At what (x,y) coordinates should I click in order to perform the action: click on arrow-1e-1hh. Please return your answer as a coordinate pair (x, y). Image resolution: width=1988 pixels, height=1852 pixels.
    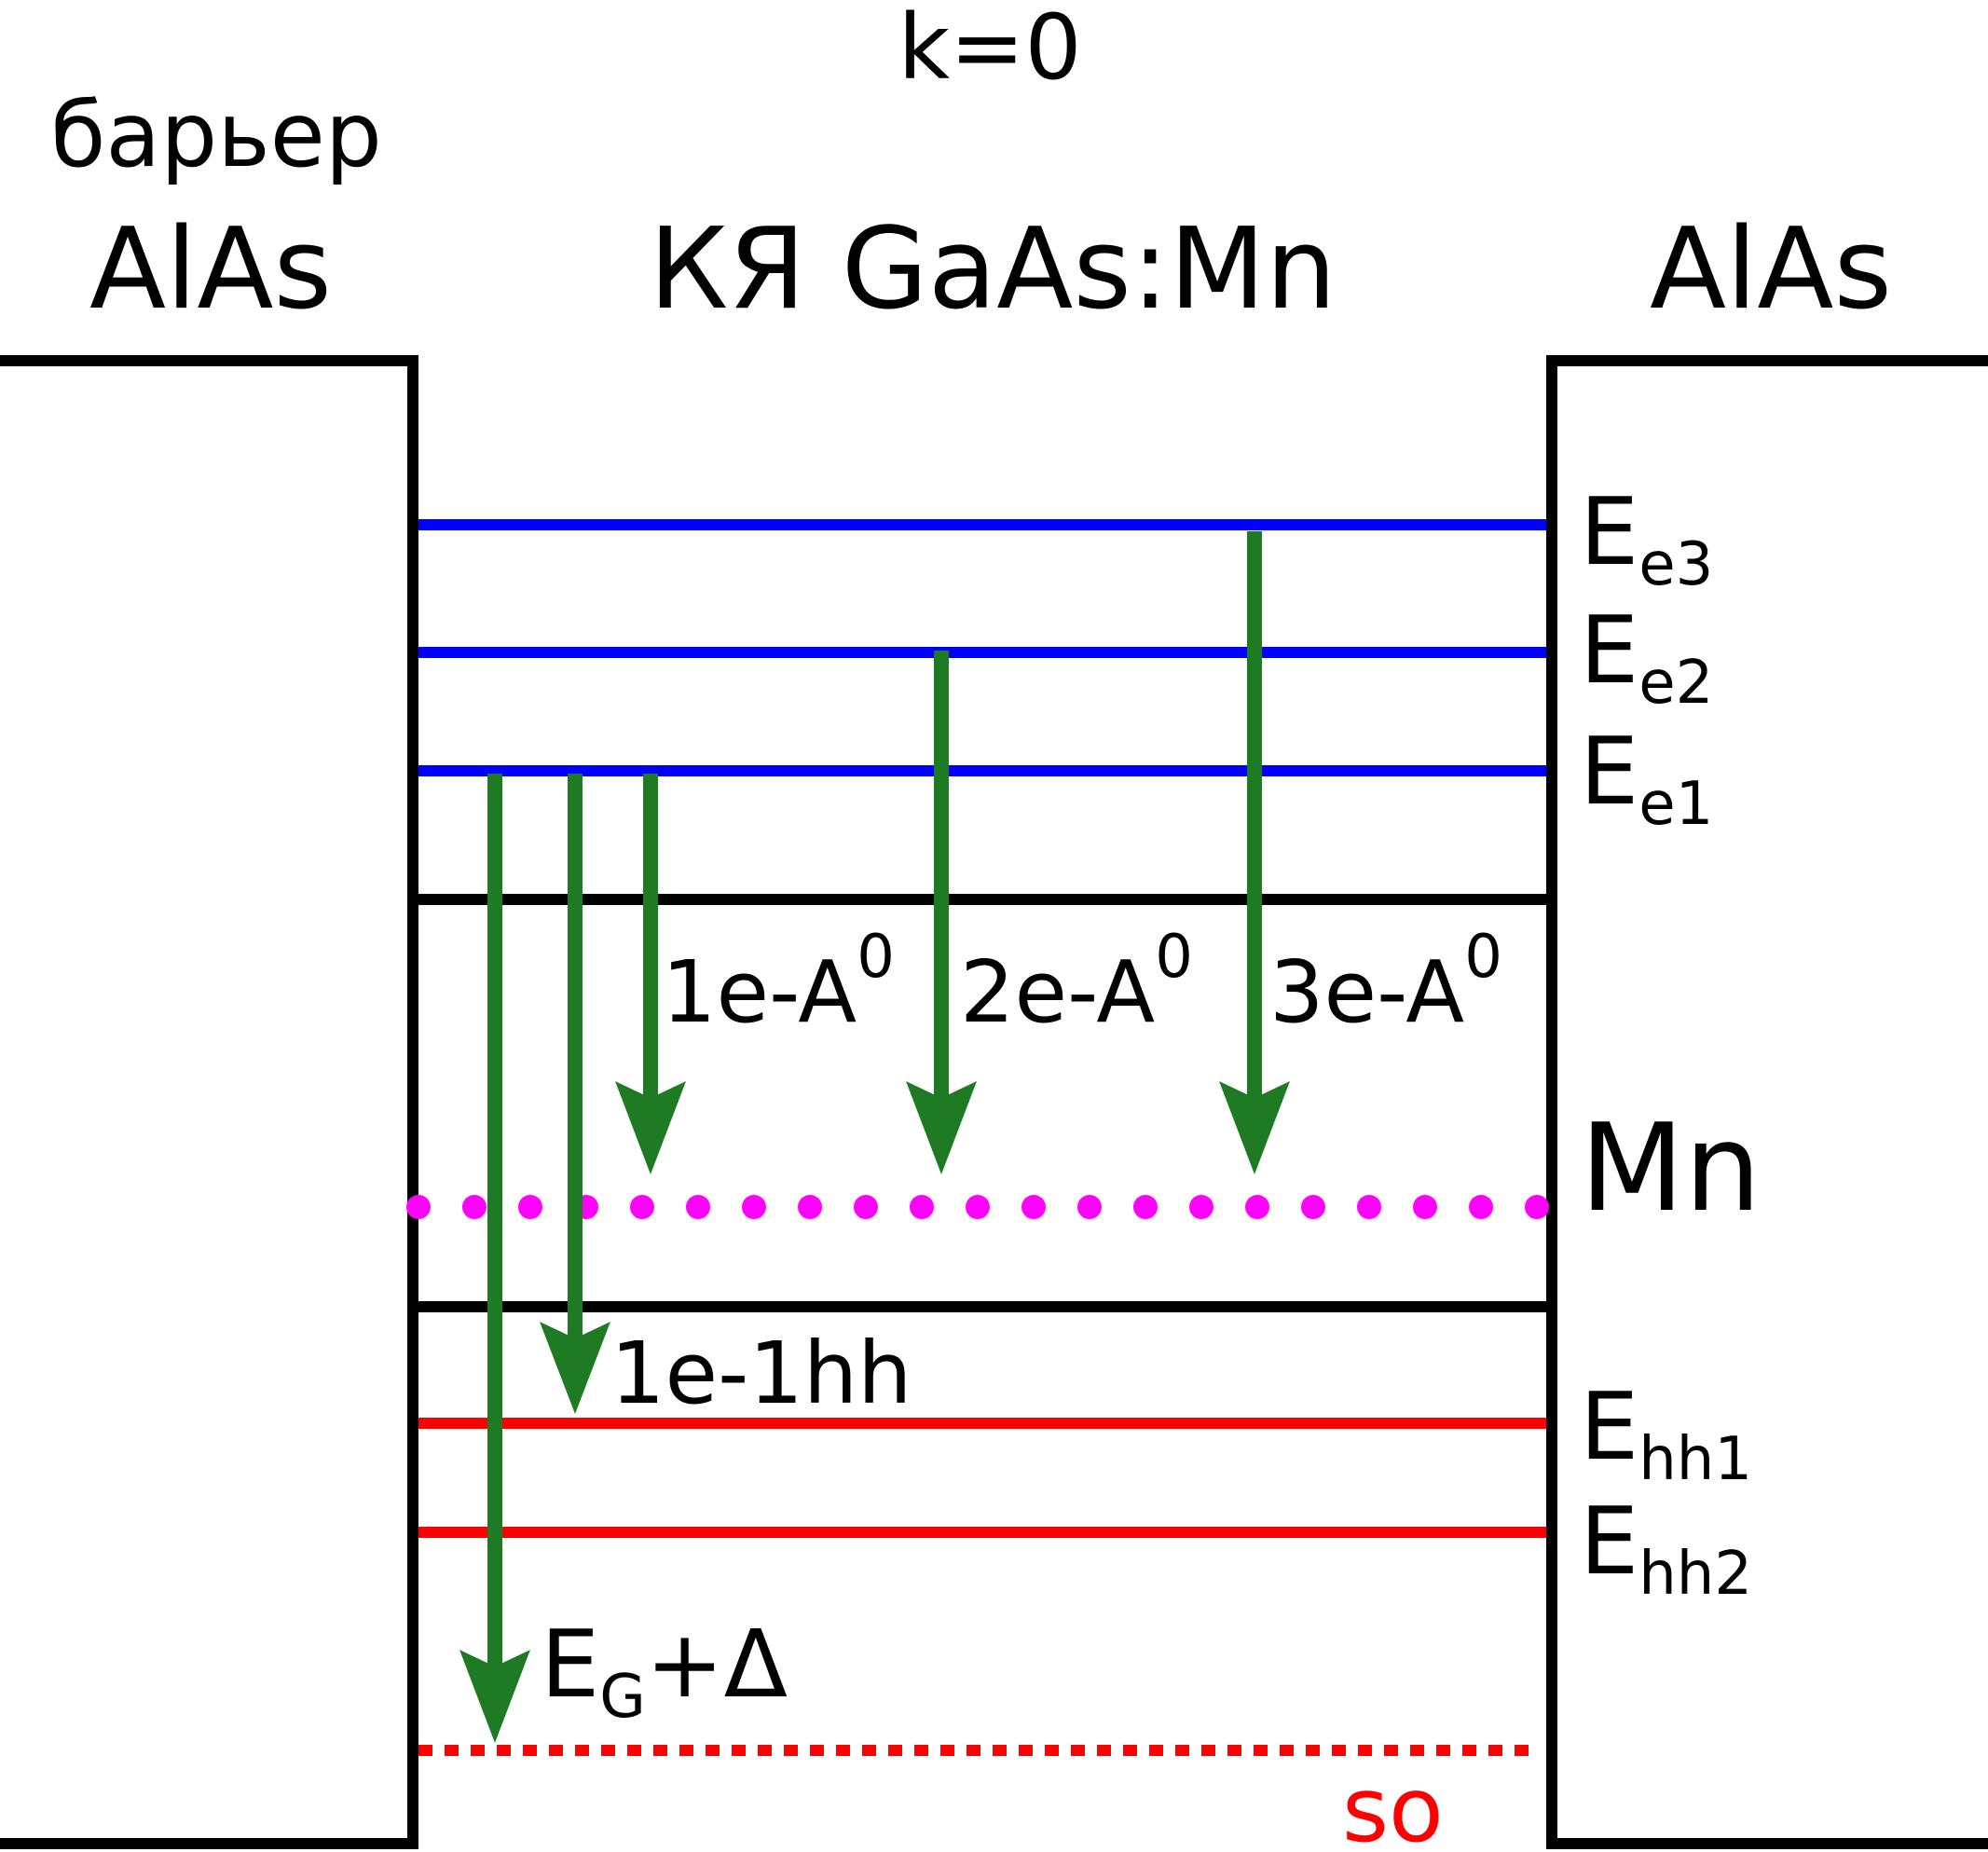
    Looking at the image, I should click on (575, 1094).